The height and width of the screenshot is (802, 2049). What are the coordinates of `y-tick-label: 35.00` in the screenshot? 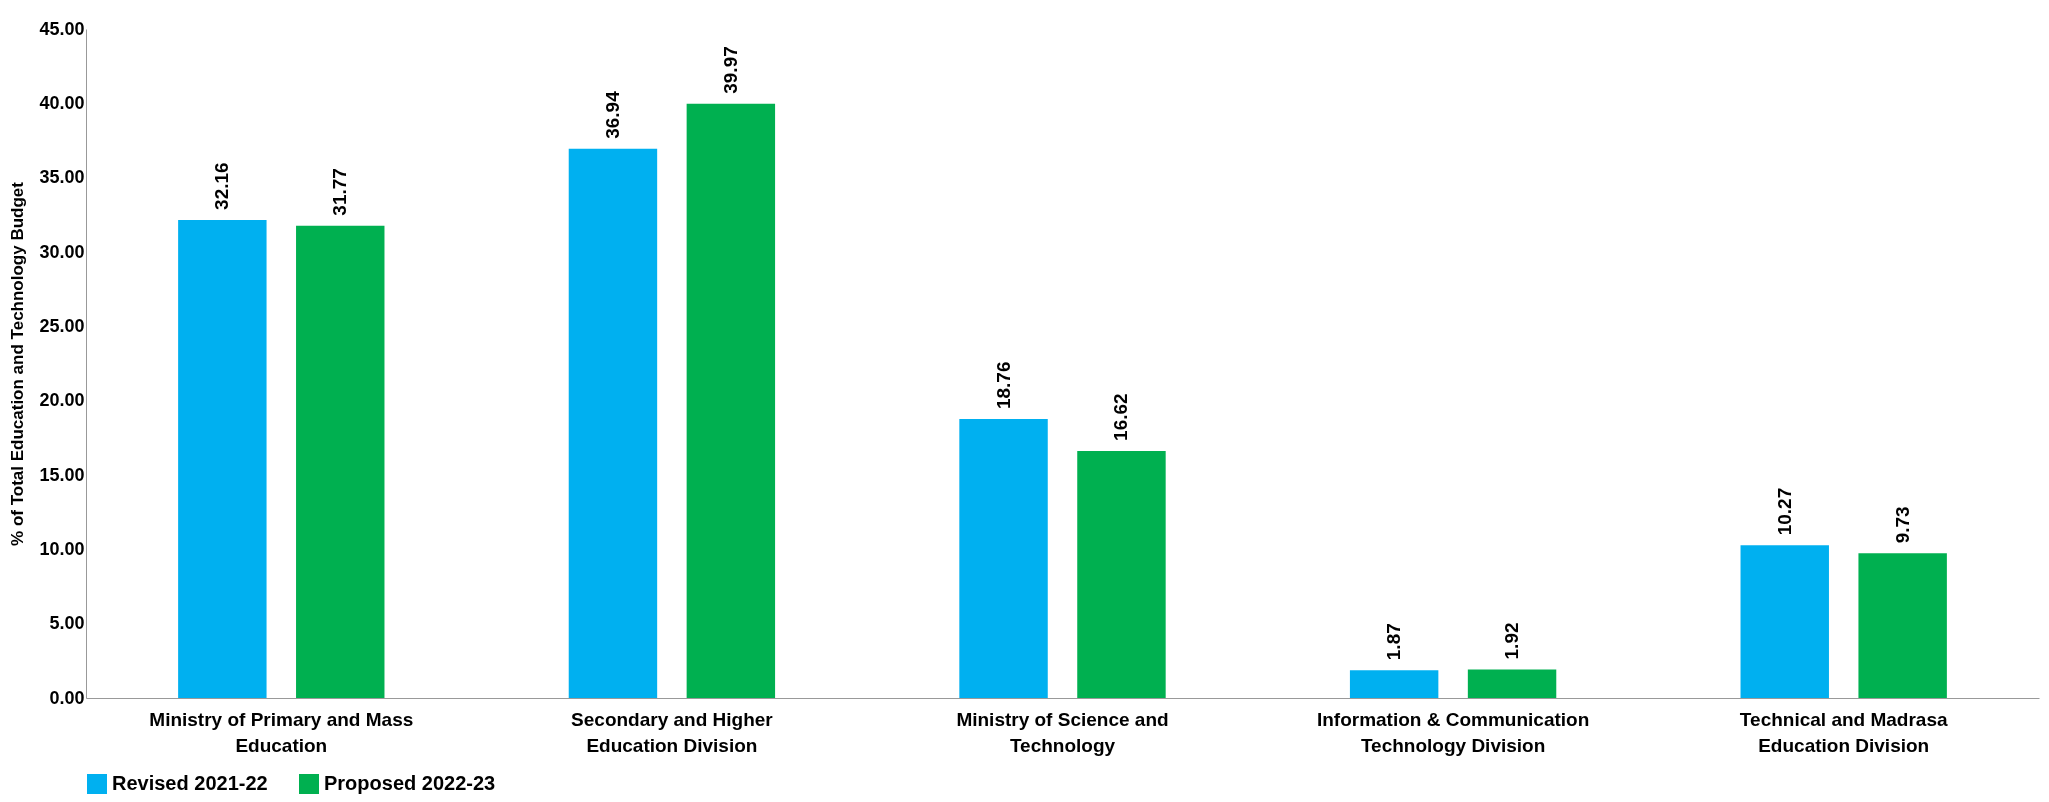 It's located at (62, 177).